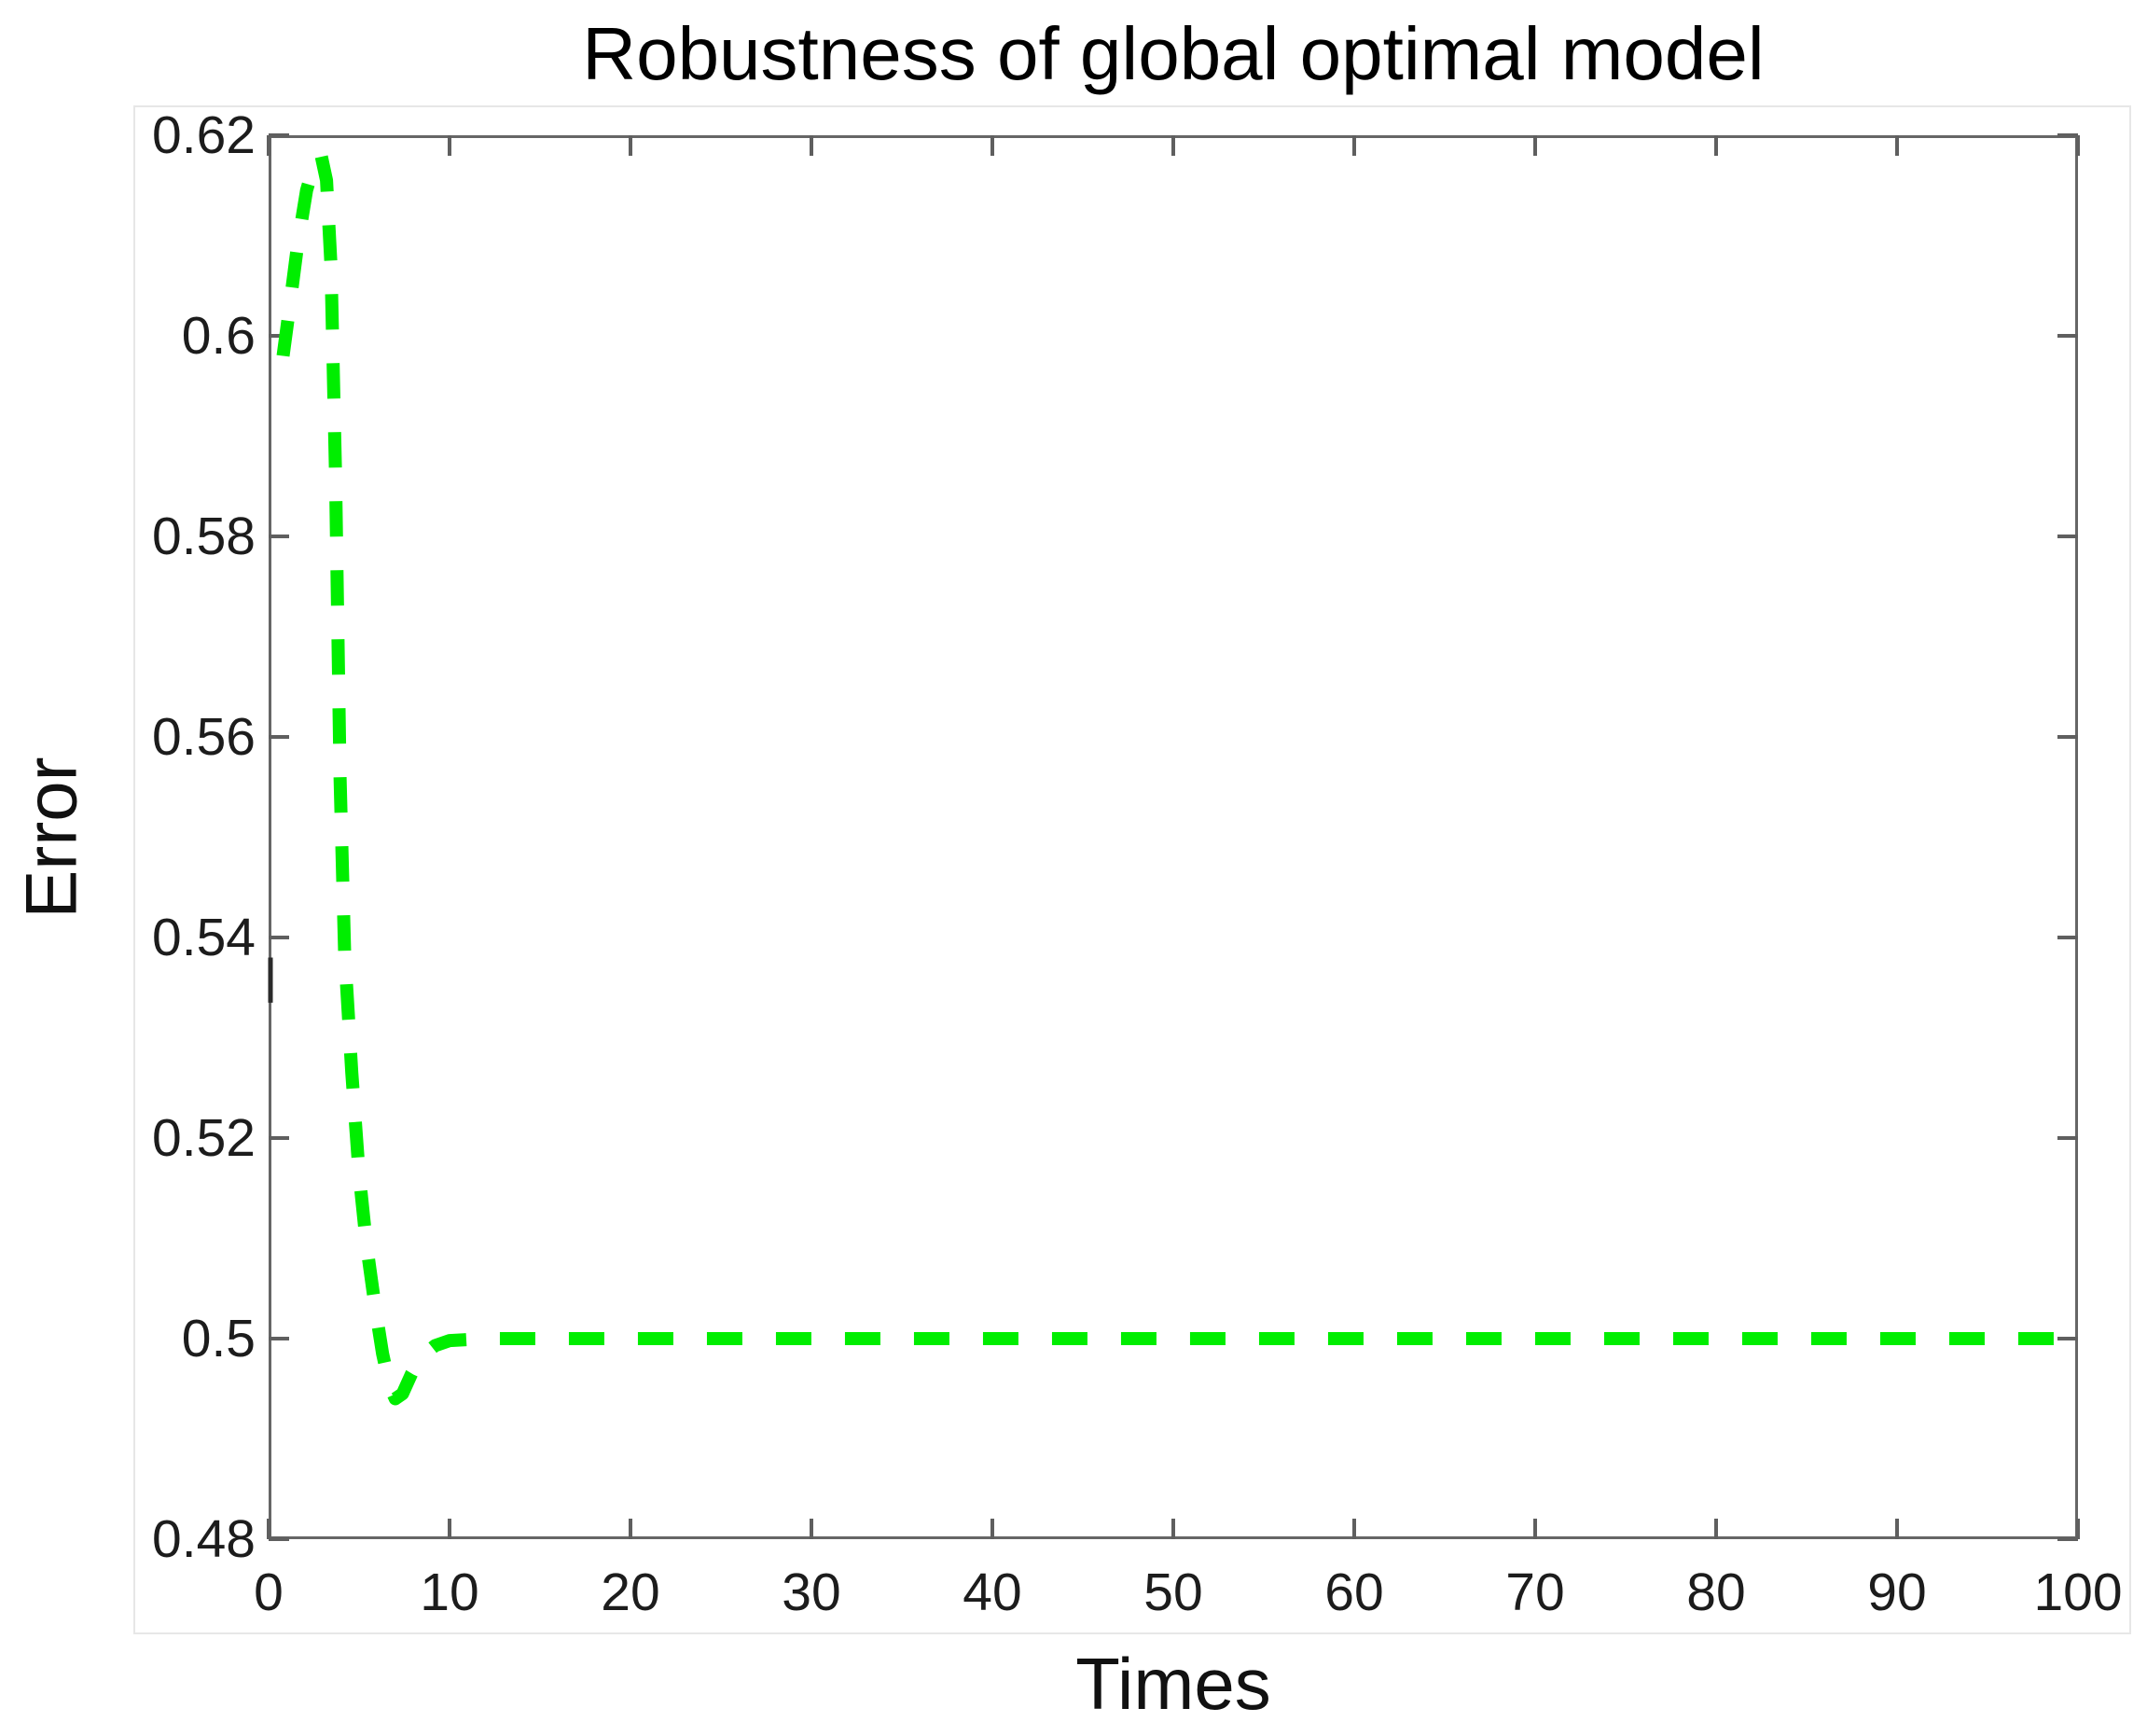 The width and height of the screenshot is (2147, 1736). What do you see at coordinates (1897, 1592) in the screenshot?
I see `x-tick-label: 90` at bounding box center [1897, 1592].